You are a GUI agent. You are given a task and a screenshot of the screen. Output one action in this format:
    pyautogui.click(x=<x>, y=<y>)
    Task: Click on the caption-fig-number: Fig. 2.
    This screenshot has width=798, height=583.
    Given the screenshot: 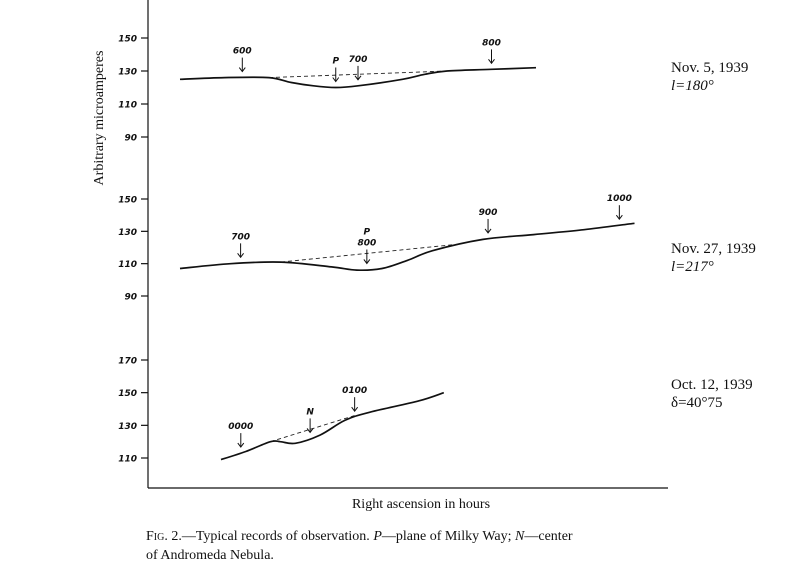 What is the action you would take?
    pyautogui.click(x=164, y=536)
    